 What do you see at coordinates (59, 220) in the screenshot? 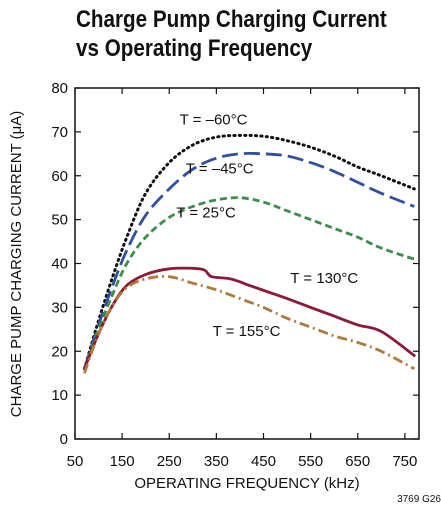
I see `y-tick-label: 50` at bounding box center [59, 220].